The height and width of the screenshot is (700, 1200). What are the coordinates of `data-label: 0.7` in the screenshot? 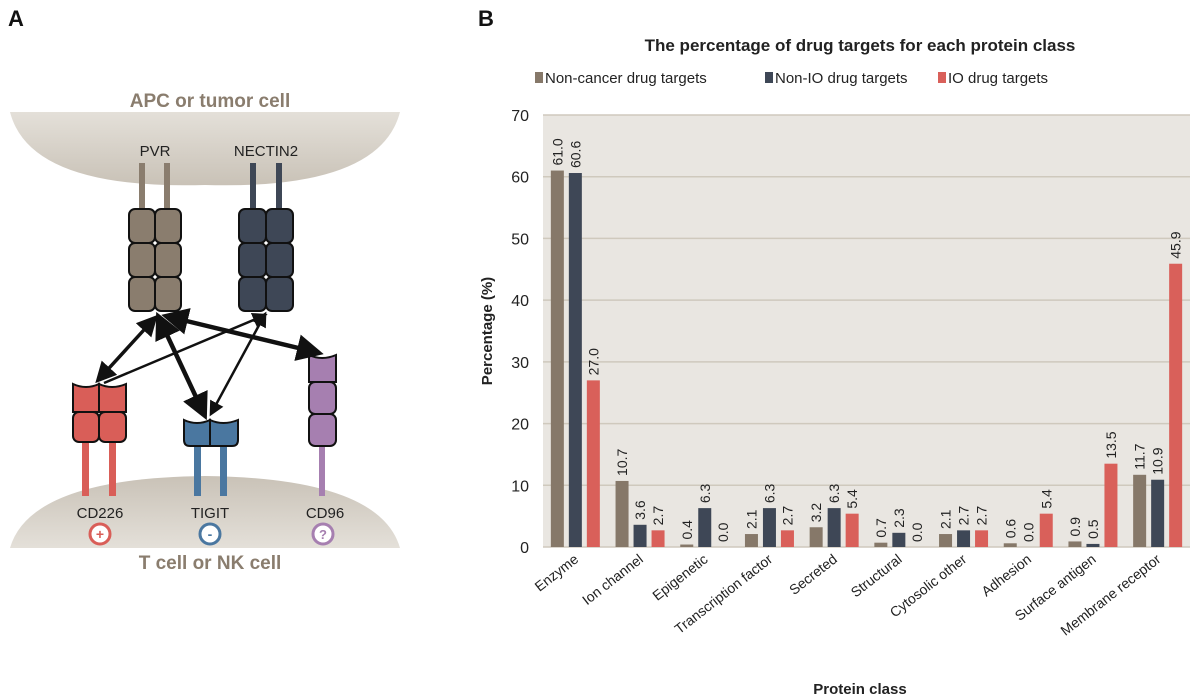 It's located at (881, 528).